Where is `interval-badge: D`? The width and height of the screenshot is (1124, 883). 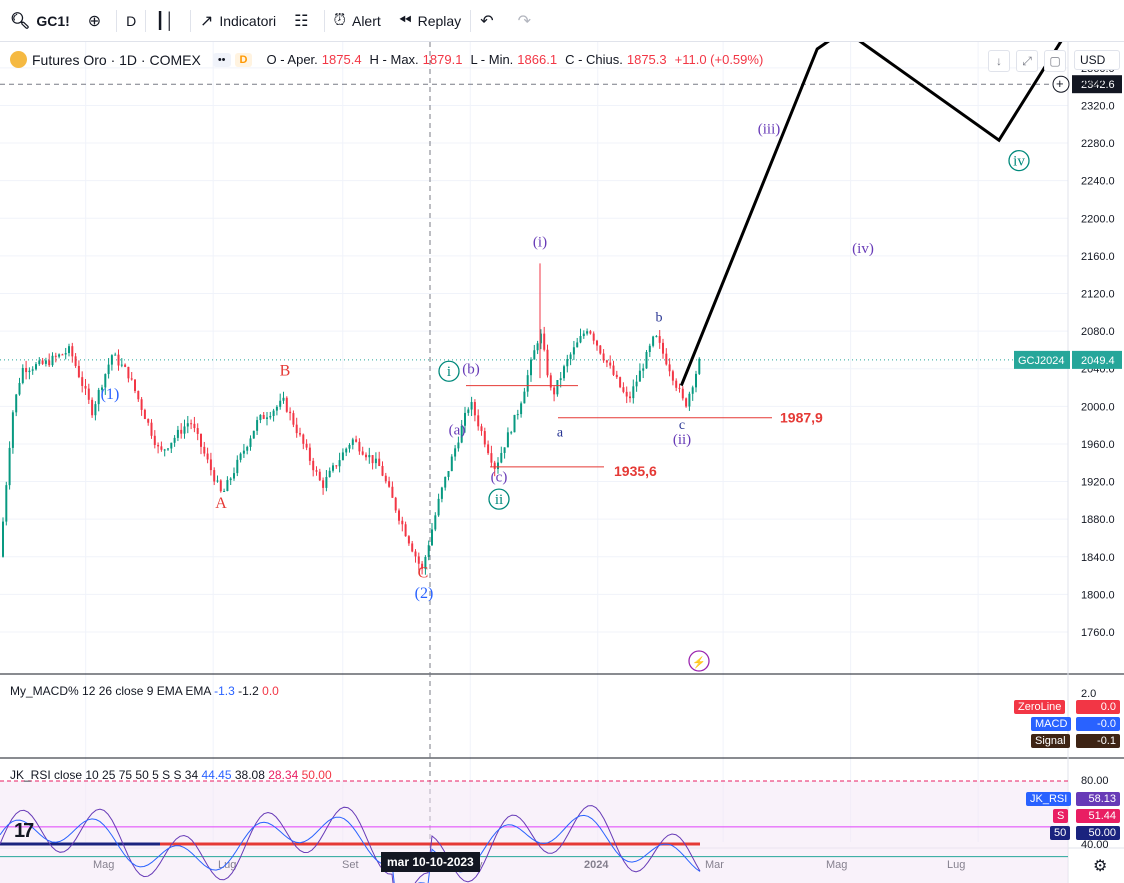
interval-badge: D is located at coordinates (243, 59).